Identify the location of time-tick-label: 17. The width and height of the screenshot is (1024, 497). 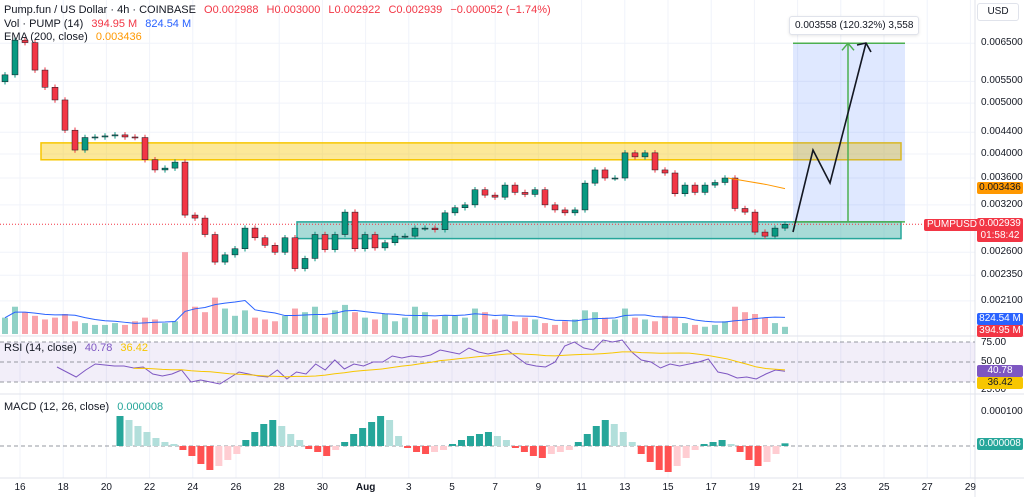
(711, 487).